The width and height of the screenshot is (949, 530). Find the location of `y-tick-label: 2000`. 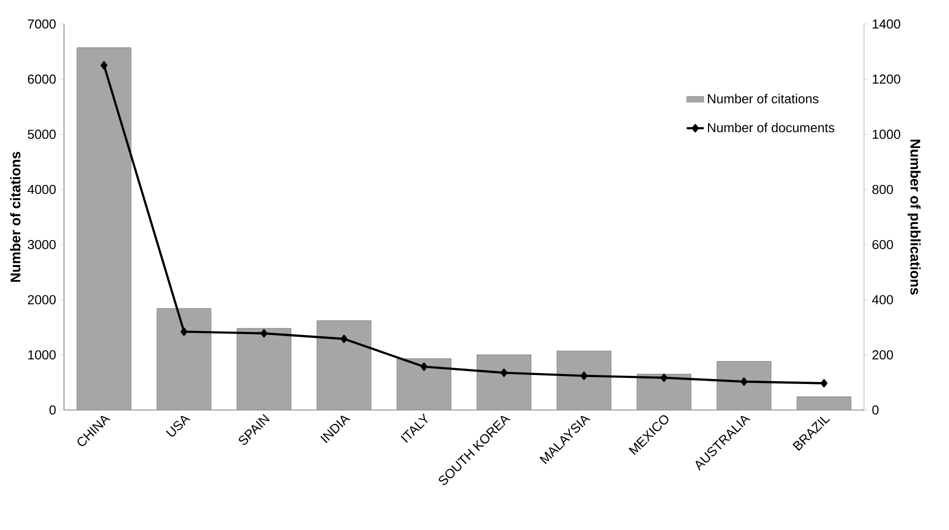

y-tick-label: 2000 is located at coordinates (42, 299).